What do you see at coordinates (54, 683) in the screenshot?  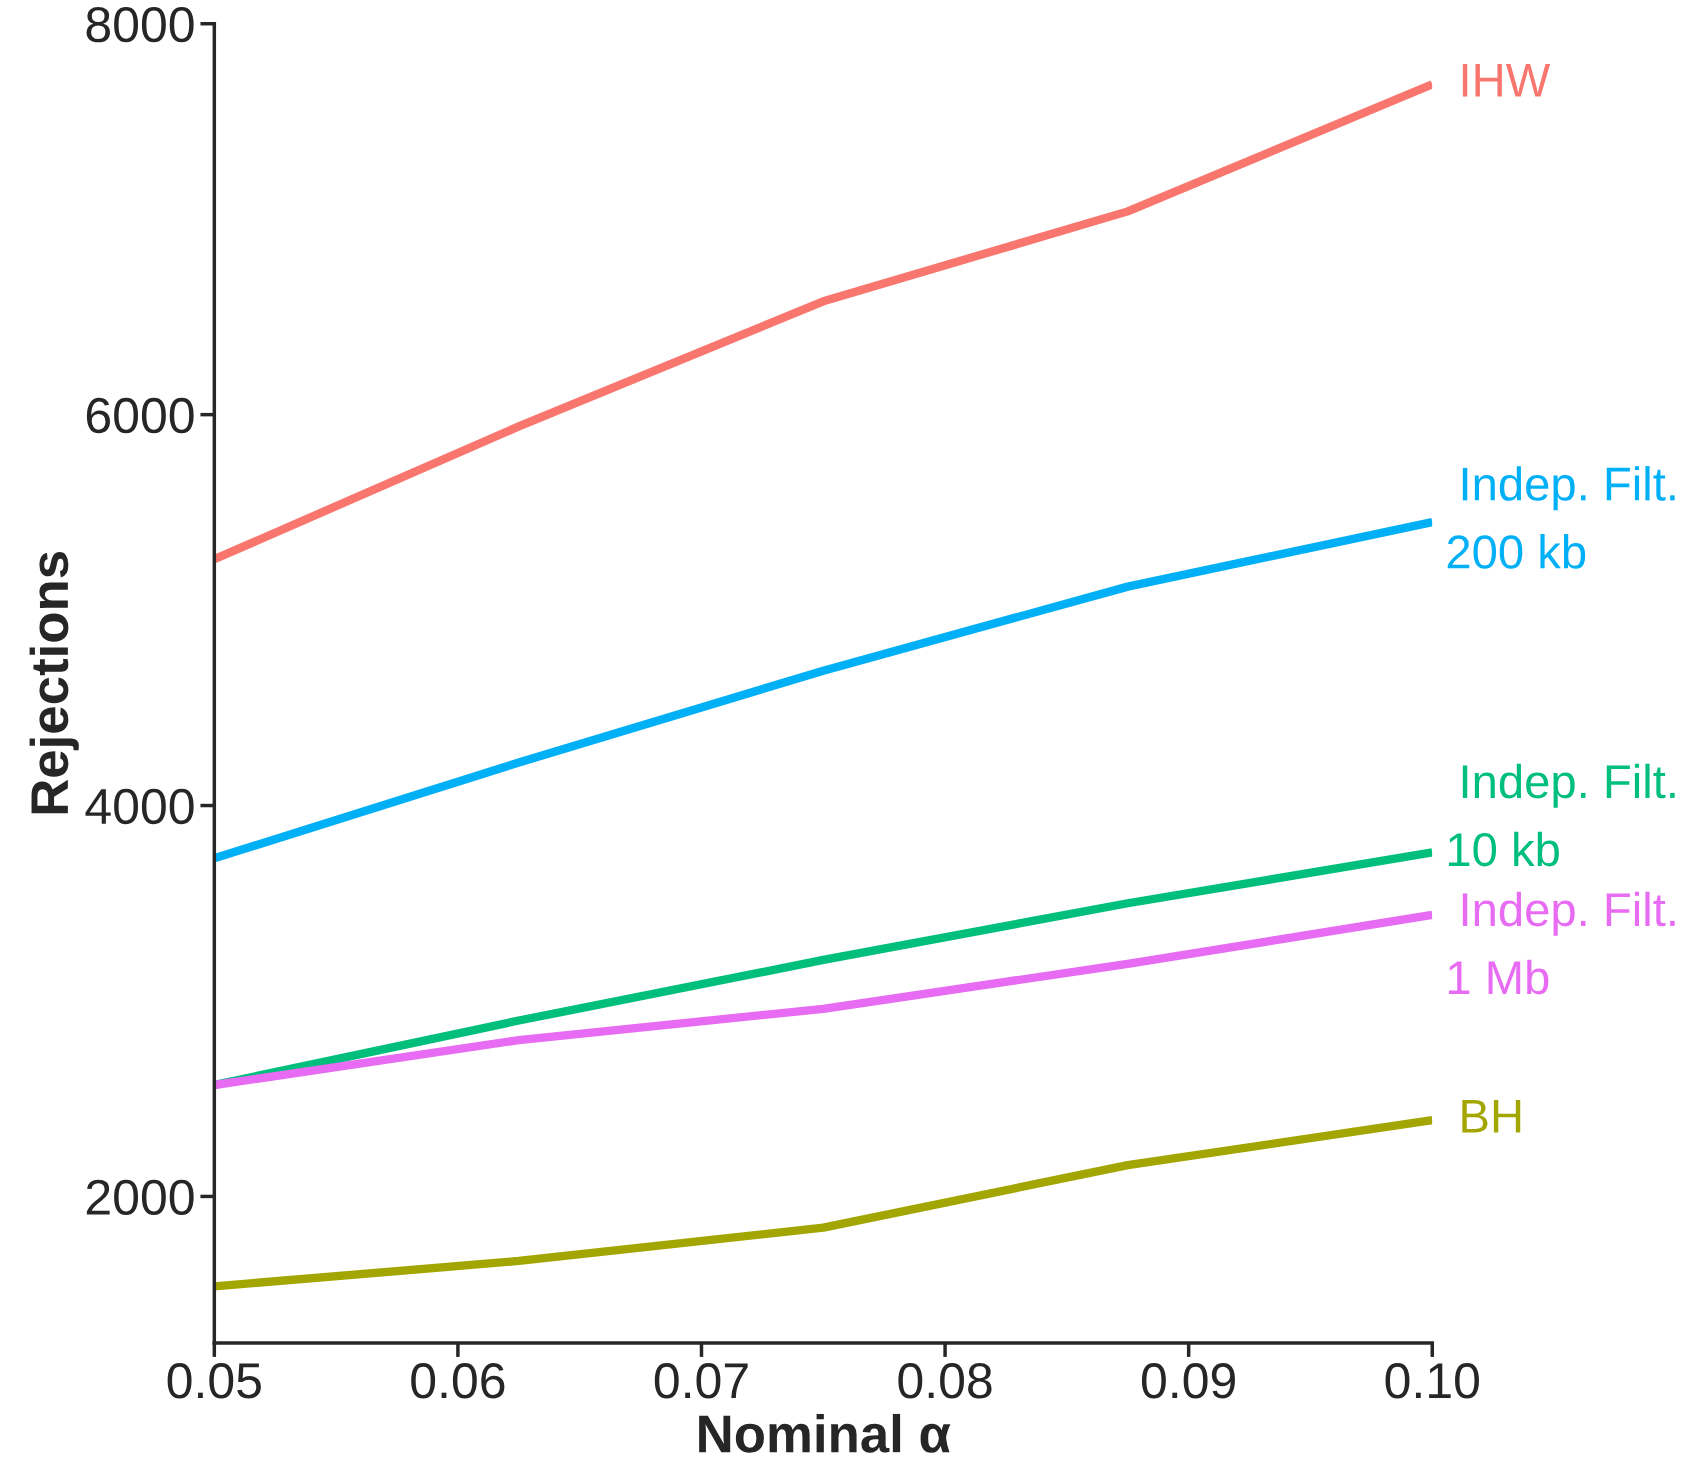 I see `y-axis-title: Rejections` at bounding box center [54, 683].